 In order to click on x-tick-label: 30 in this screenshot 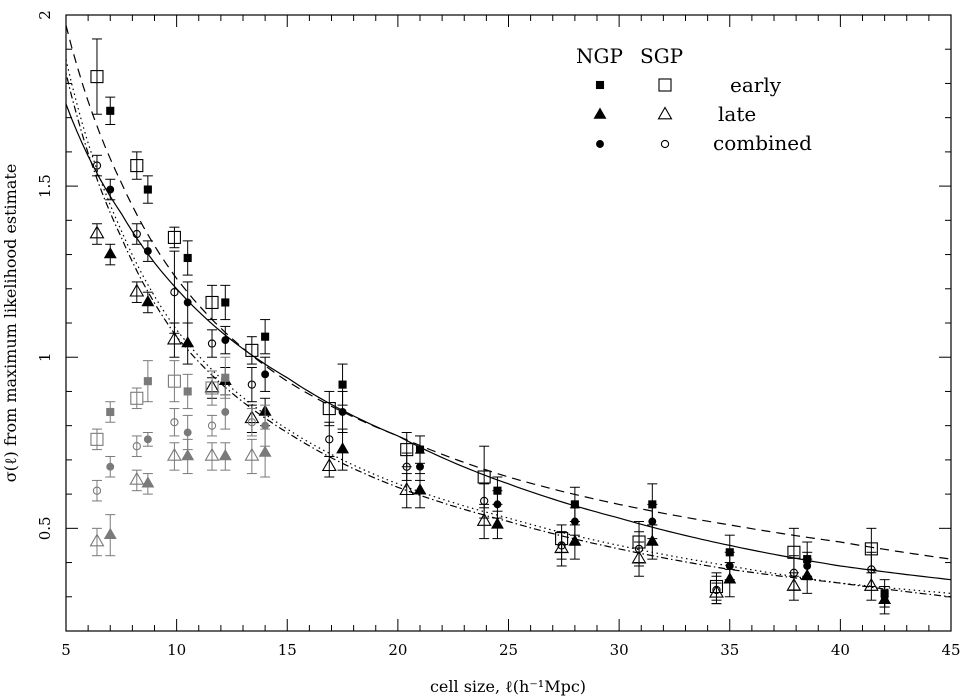, I will do `click(619, 650)`.